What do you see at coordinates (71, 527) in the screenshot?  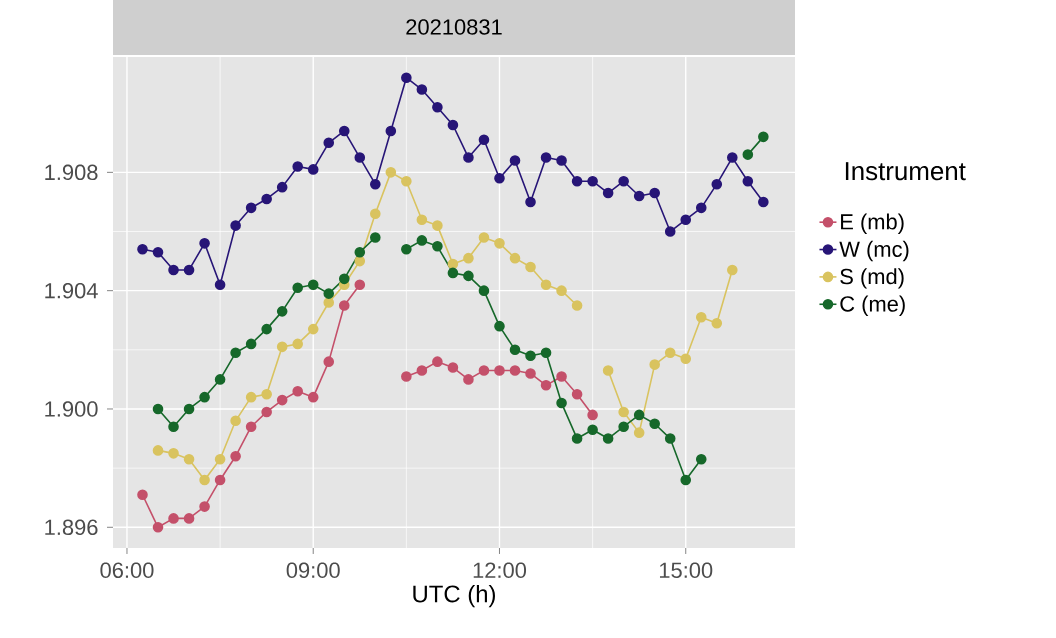 I see `y-tick-label: 1.896` at bounding box center [71, 527].